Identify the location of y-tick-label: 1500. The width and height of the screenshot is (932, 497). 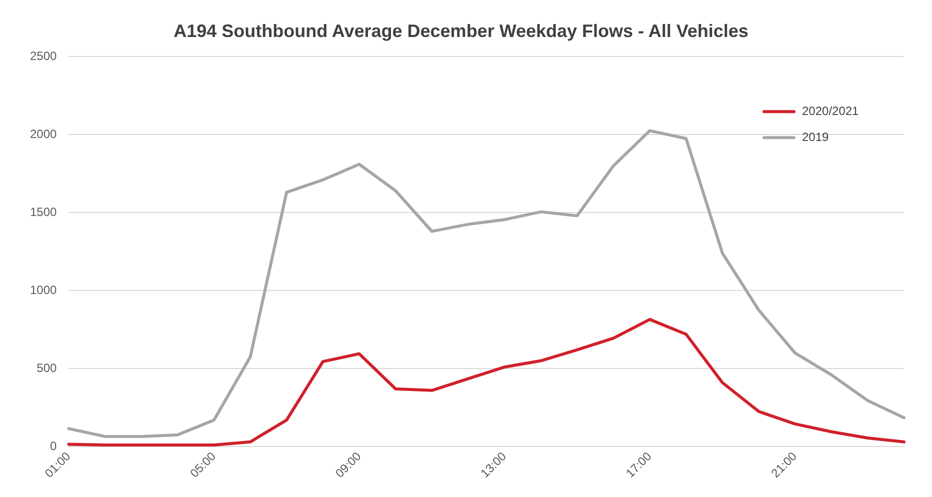
(44, 211).